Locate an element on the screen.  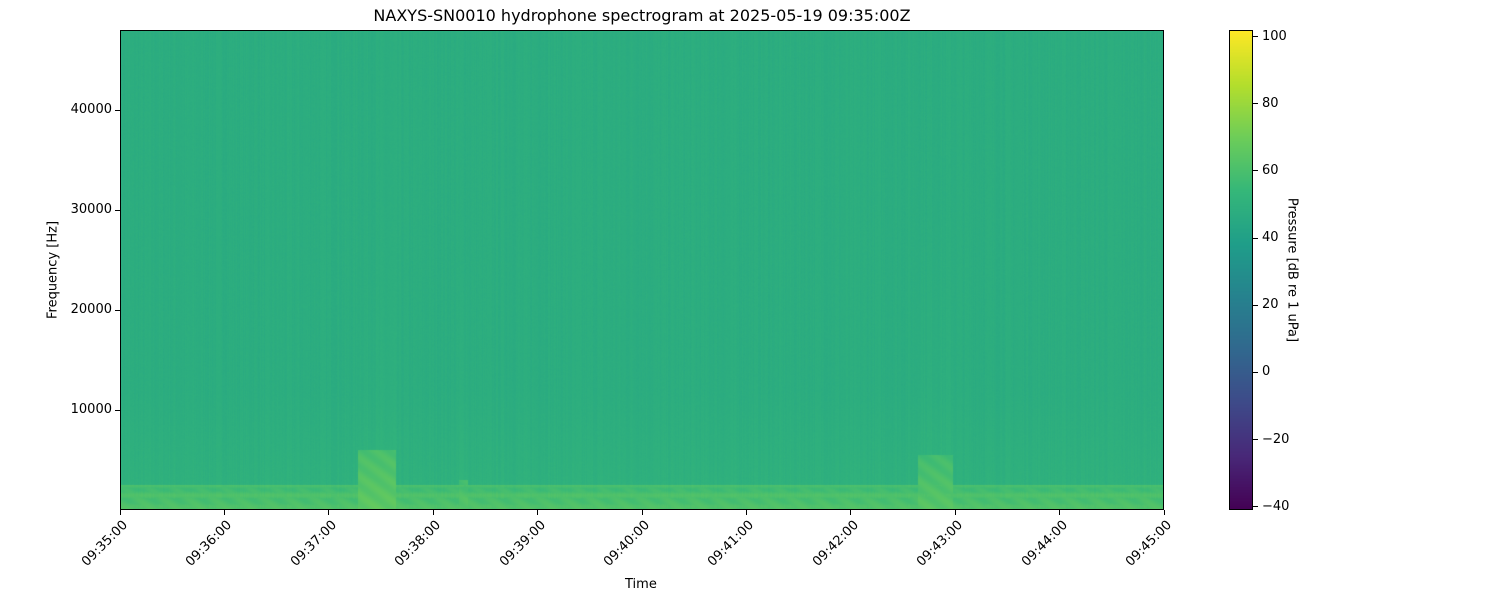
x-tick-label: 09:45:00 is located at coordinates (1148, 543).